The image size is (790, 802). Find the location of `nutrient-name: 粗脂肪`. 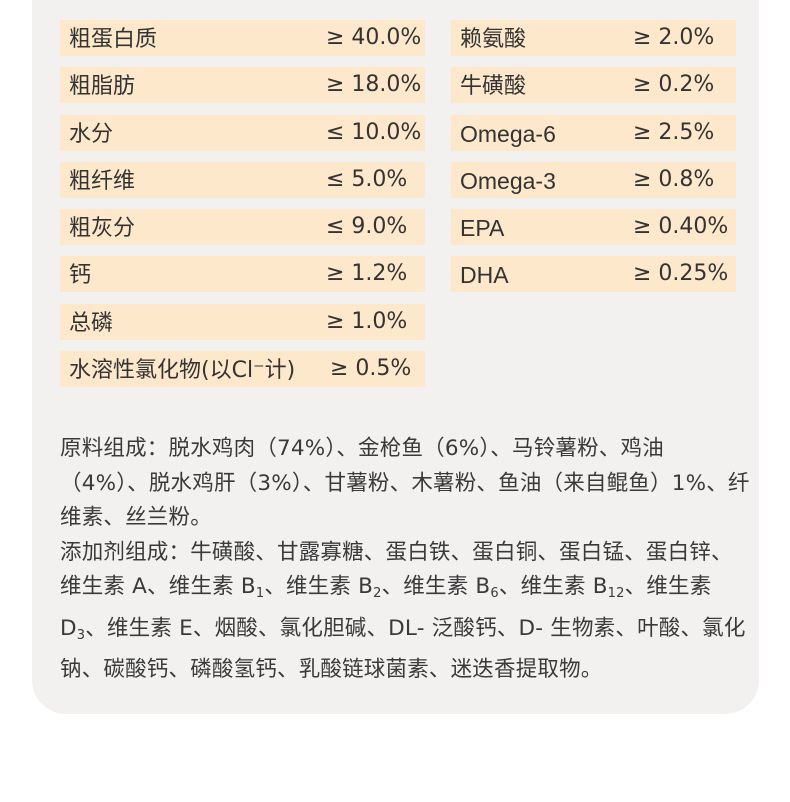

nutrient-name: 粗脂肪 is located at coordinates (102, 87).